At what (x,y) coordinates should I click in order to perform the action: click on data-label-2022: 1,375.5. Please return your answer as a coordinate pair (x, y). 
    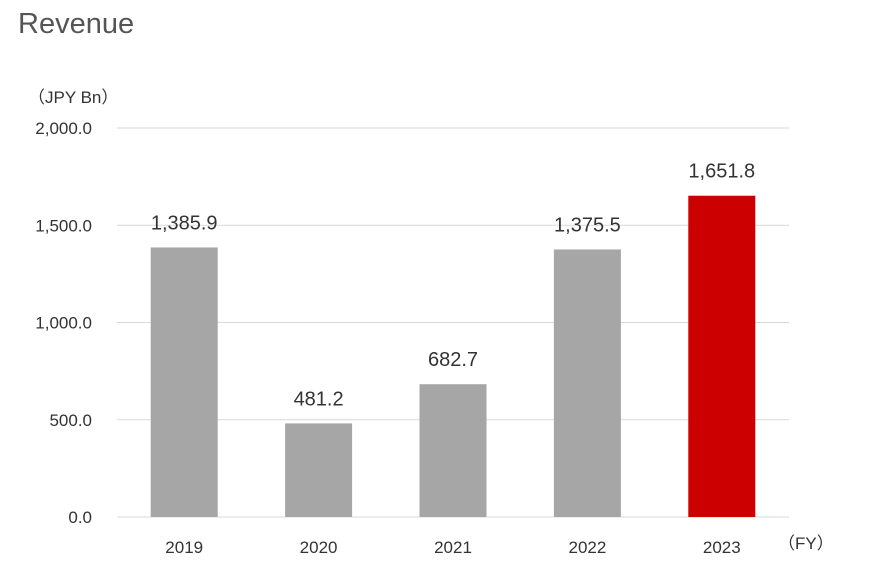
    Looking at the image, I should click on (587, 225).